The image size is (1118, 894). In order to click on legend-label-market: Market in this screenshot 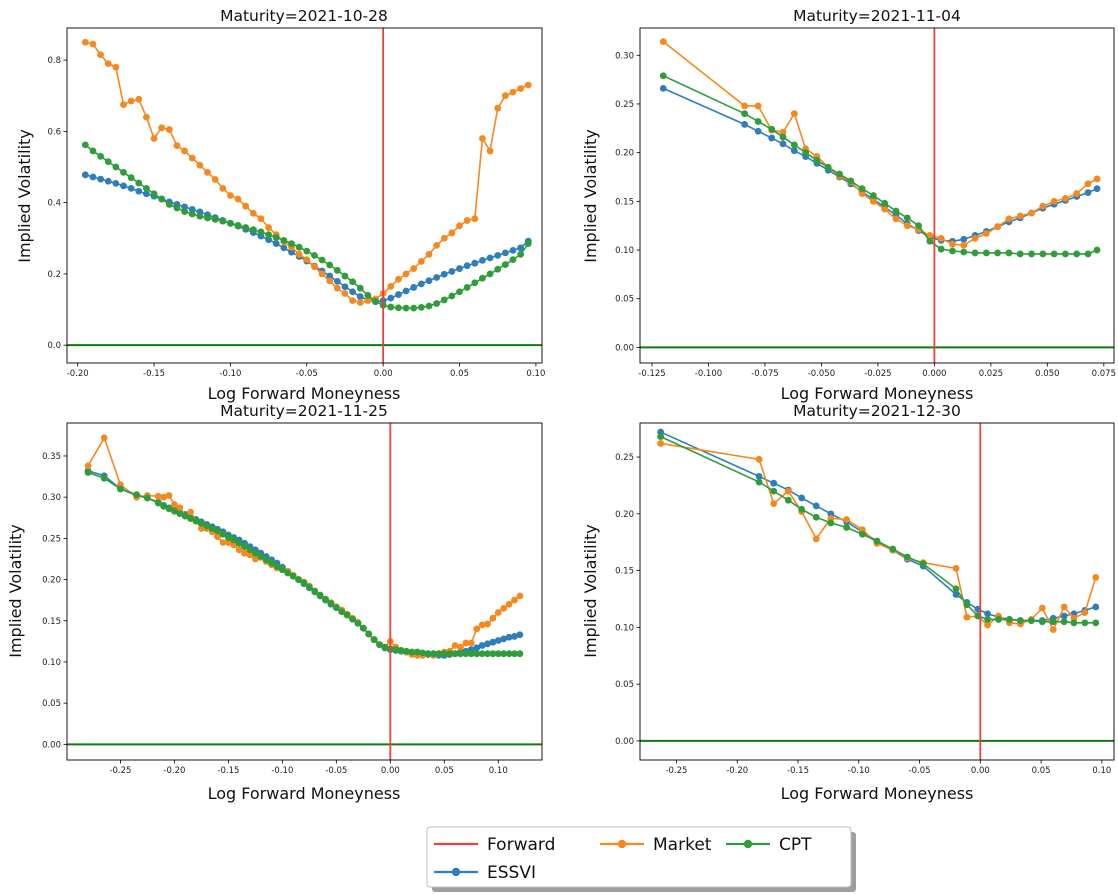, I will do `click(682, 845)`.